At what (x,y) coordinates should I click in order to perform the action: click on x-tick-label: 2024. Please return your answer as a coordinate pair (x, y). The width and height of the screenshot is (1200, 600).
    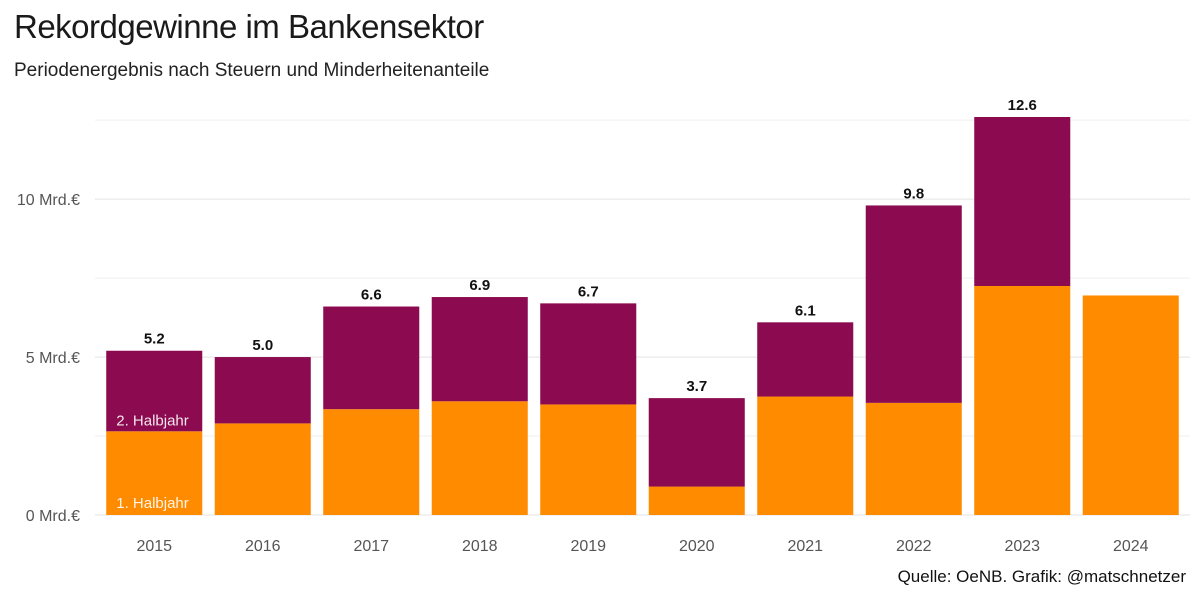
    Looking at the image, I should click on (1131, 546).